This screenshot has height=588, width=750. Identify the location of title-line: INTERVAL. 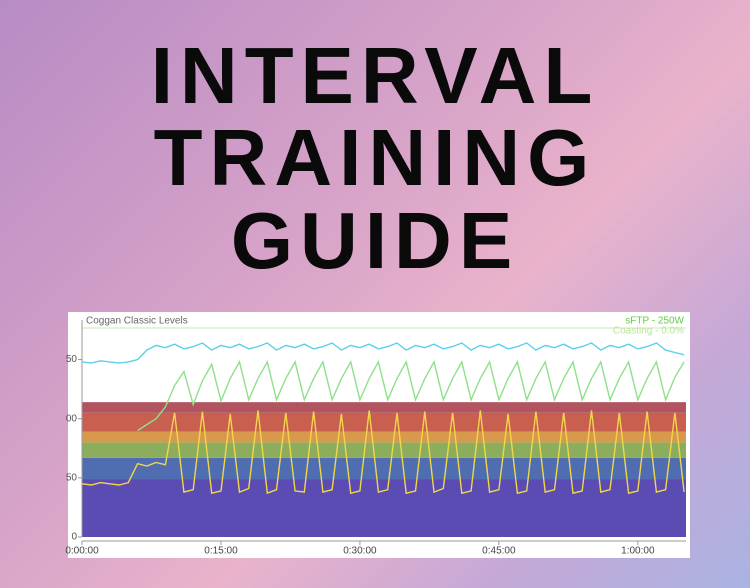
(375, 75).